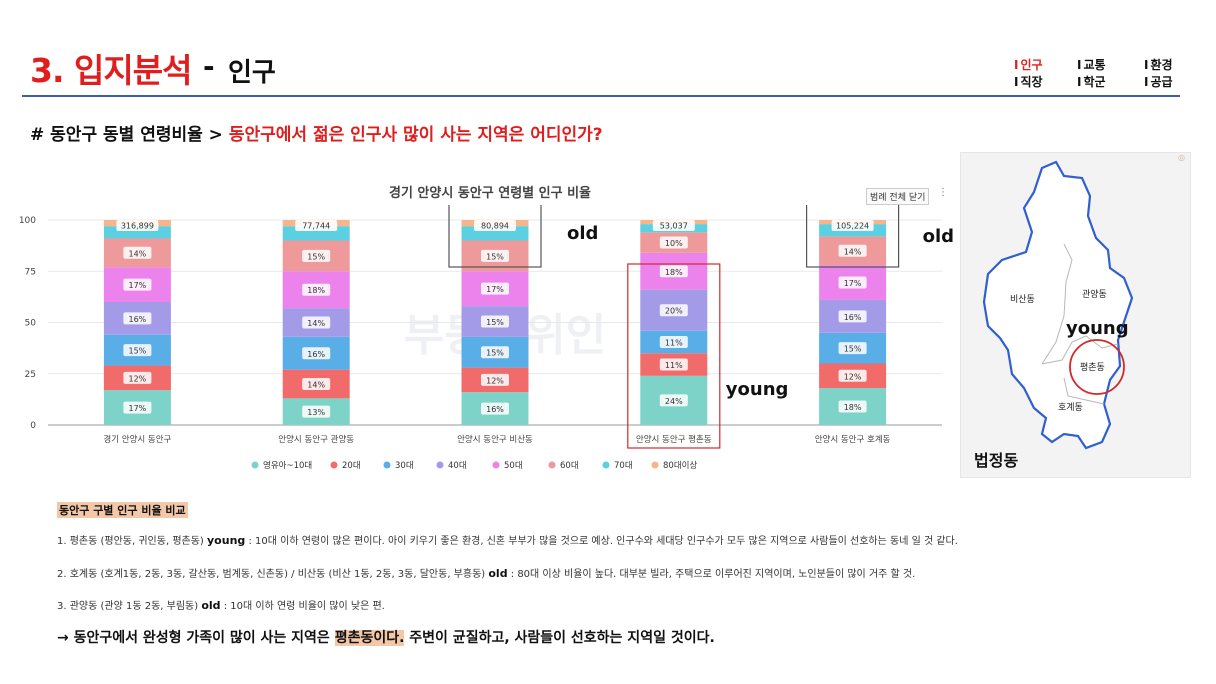 The image size is (1216, 684). I want to click on nav-item-environment: I 환경, so click(1158, 65).